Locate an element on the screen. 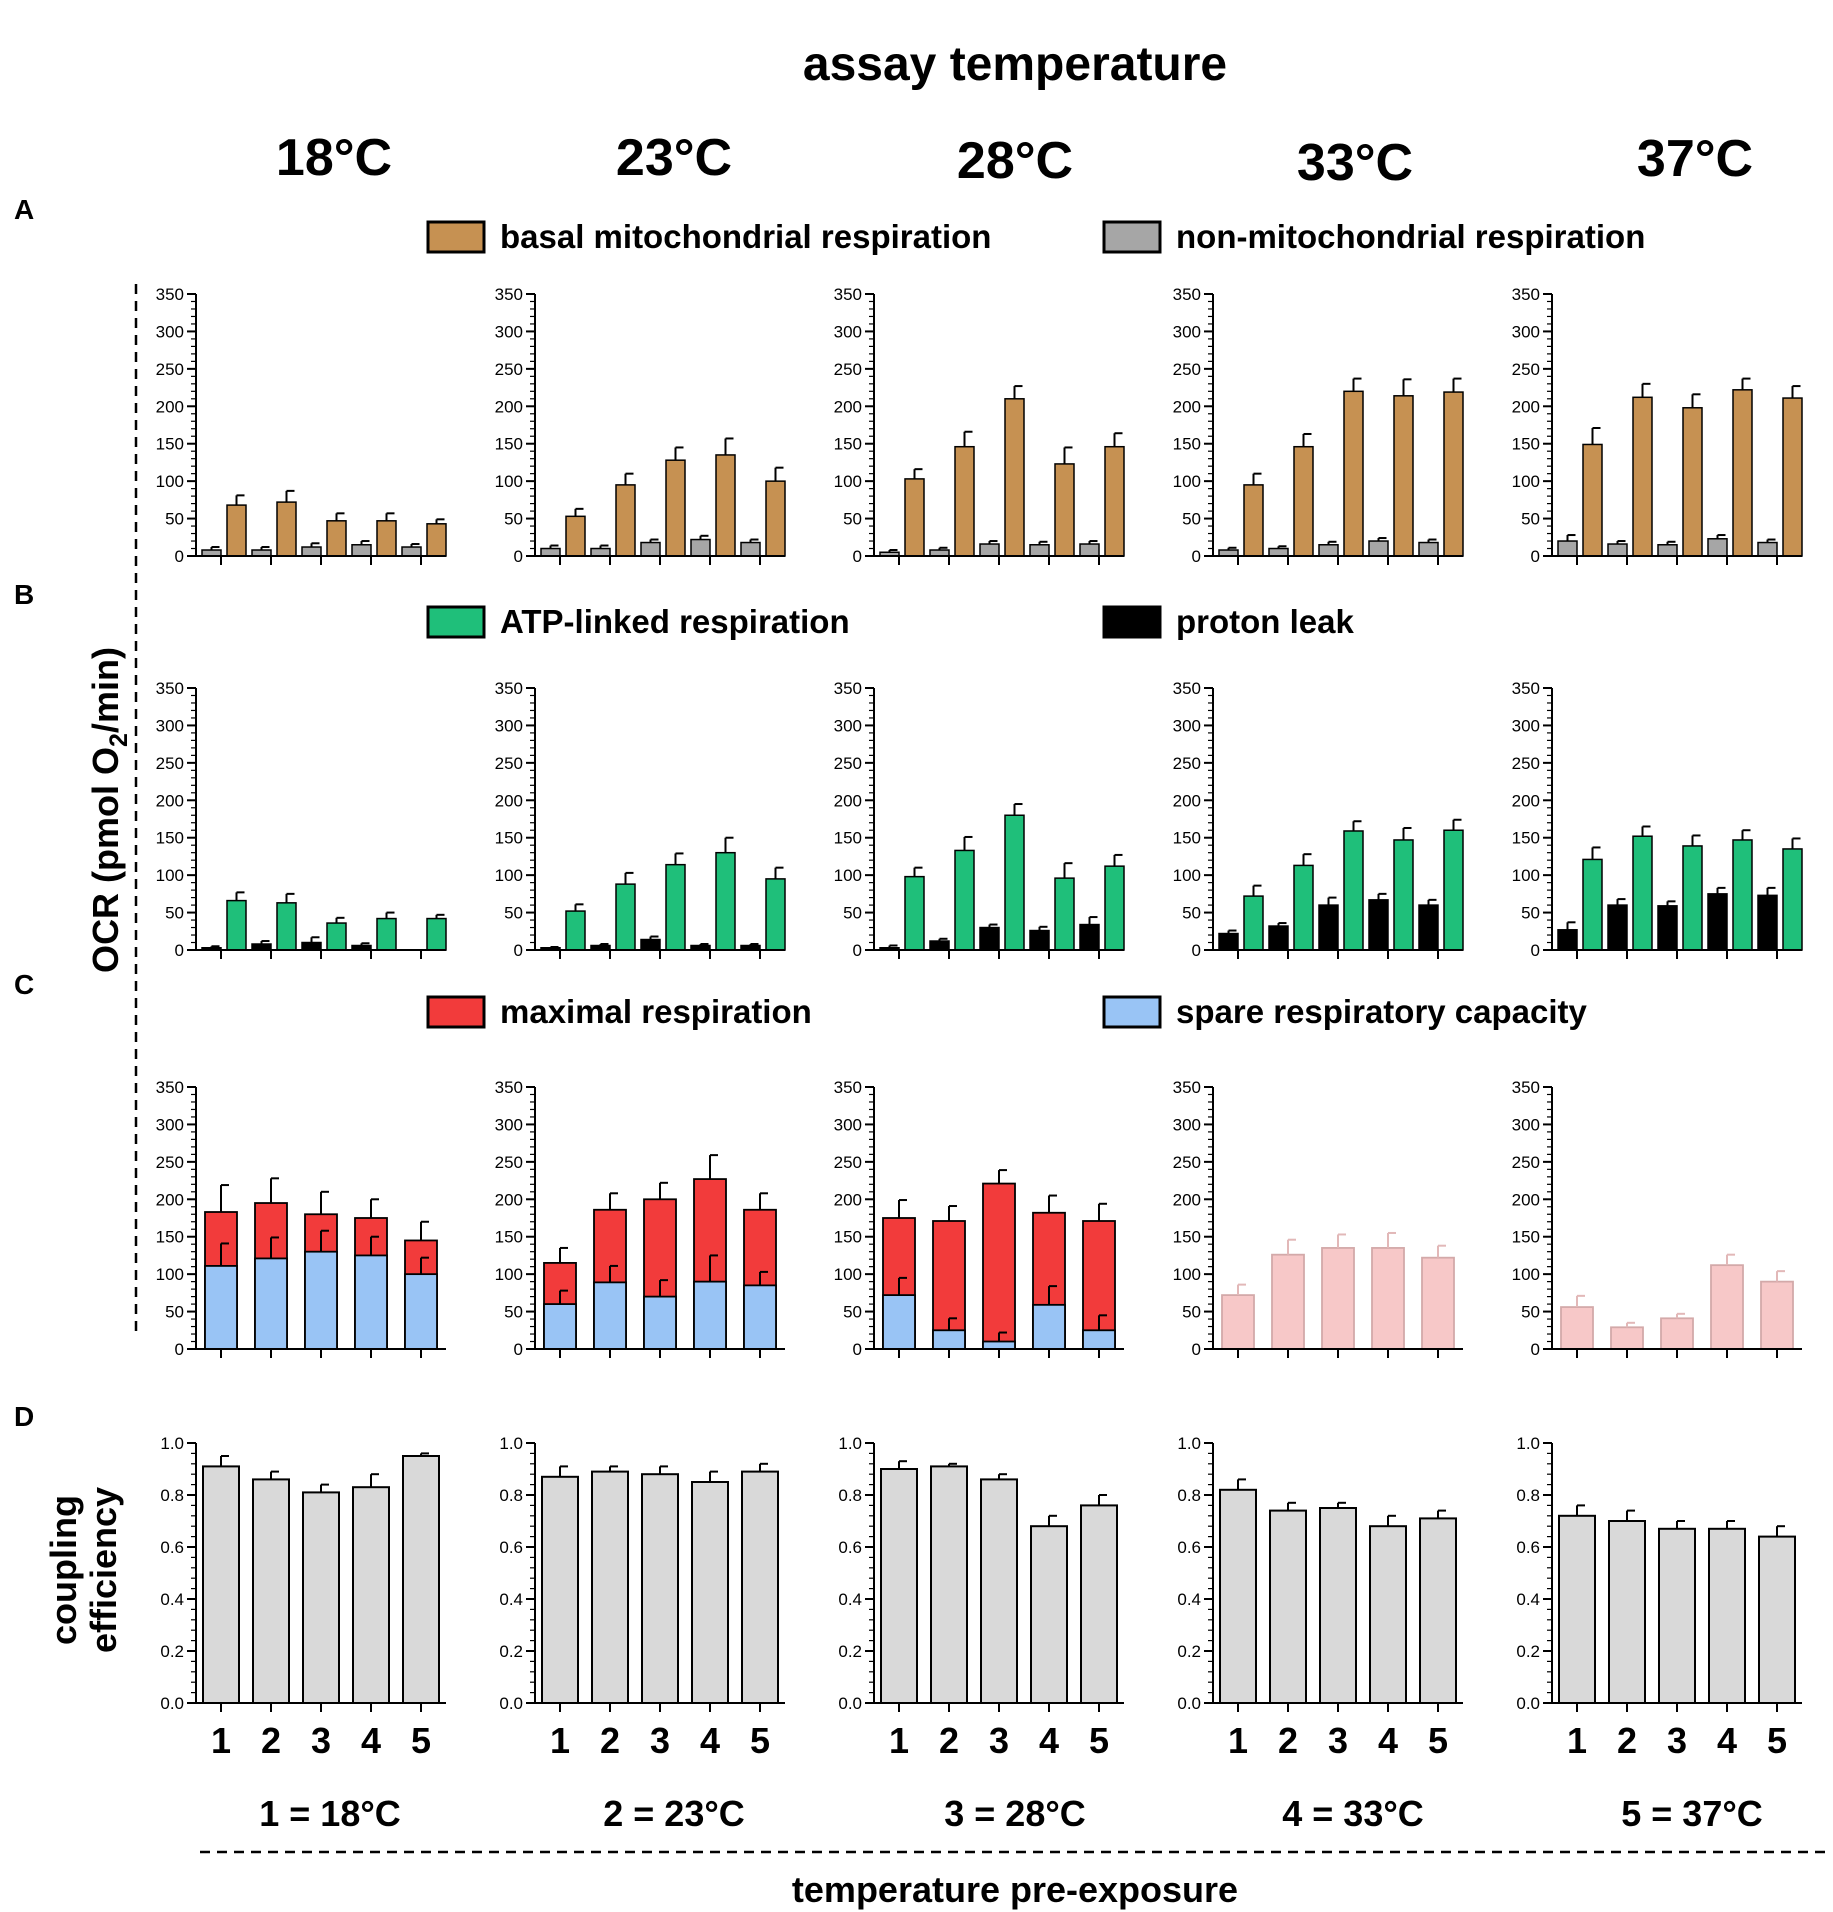 The image size is (1833, 1912). panel-b-chart-1: 0 50 100 150 200 250 300 350 is located at coordinates (301, 819).